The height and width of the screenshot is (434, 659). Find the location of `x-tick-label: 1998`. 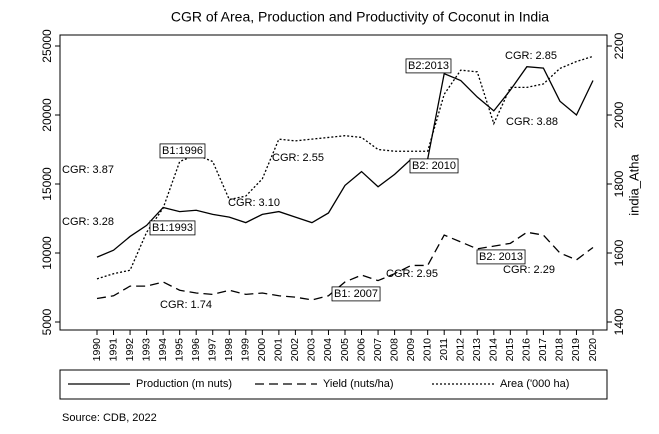

x-tick-label: 1998 is located at coordinates (229, 350).